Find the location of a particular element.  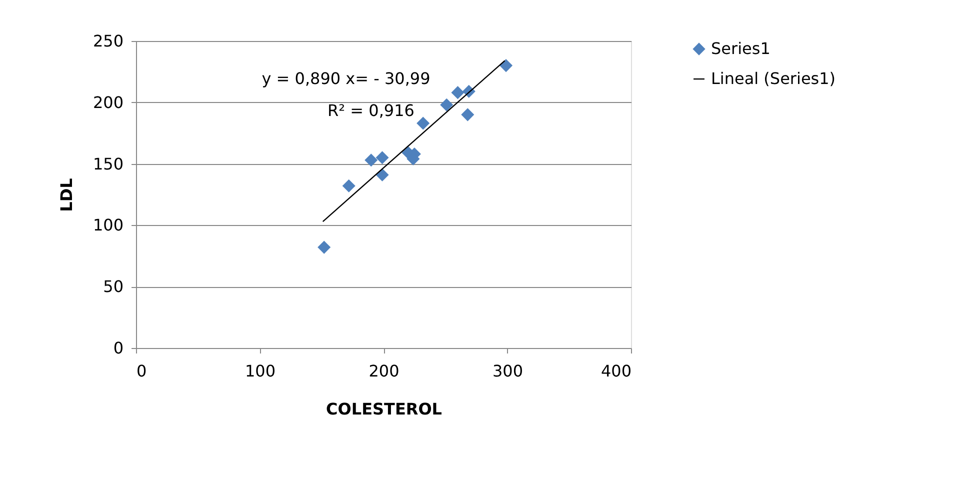

annotation: y = 0,890 x= - 30,99 is located at coordinates (346, 78).